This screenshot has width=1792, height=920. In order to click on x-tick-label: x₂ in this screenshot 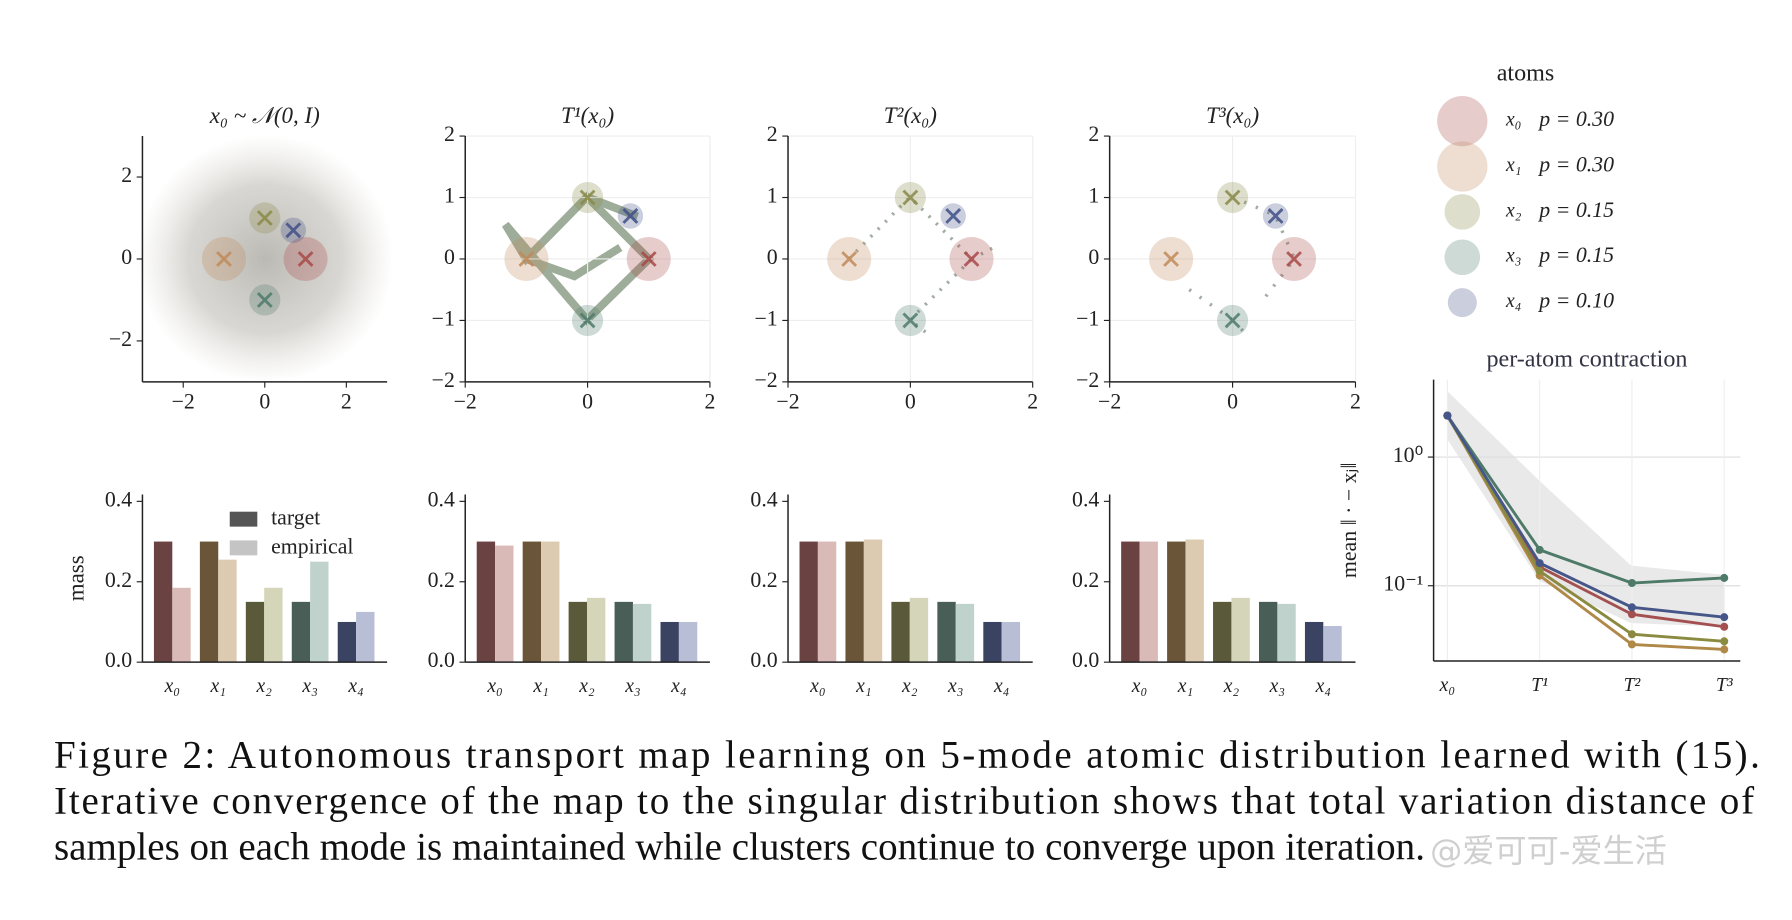, I will do `click(586, 686)`.